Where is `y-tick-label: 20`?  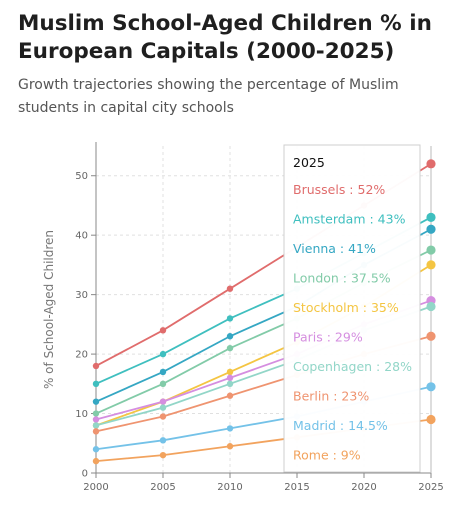
y-tick-label: 20 is located at coordinates (81, 355).